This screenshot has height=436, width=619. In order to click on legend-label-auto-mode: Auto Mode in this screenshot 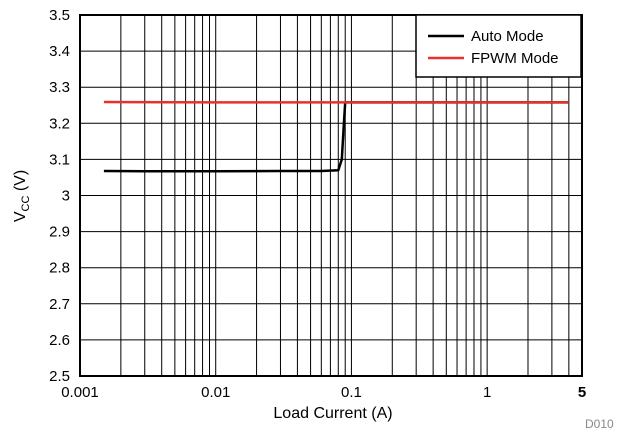, I will do `click(507, 36)`.